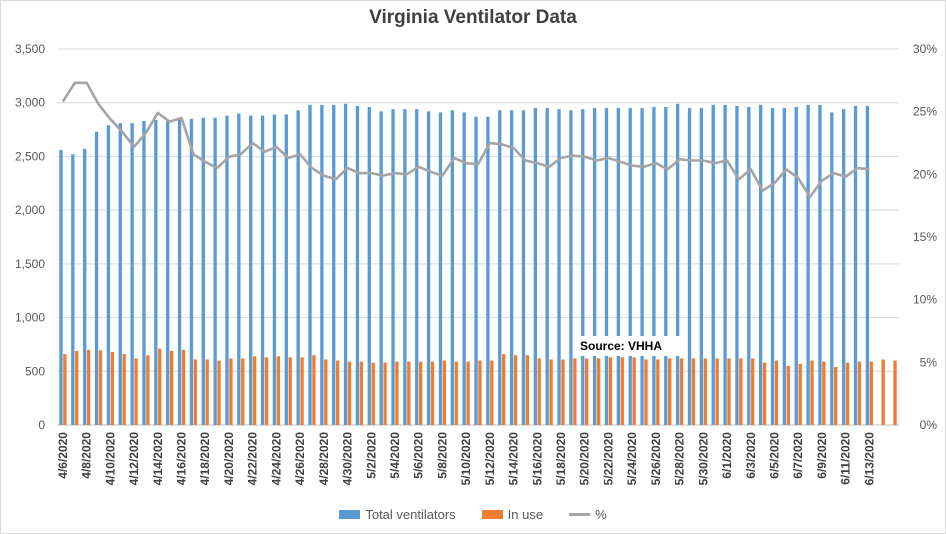  I want to click on right-axis-ticks: 0% 5% 10% 15% 20% 25% 30%, so click(925, 237).